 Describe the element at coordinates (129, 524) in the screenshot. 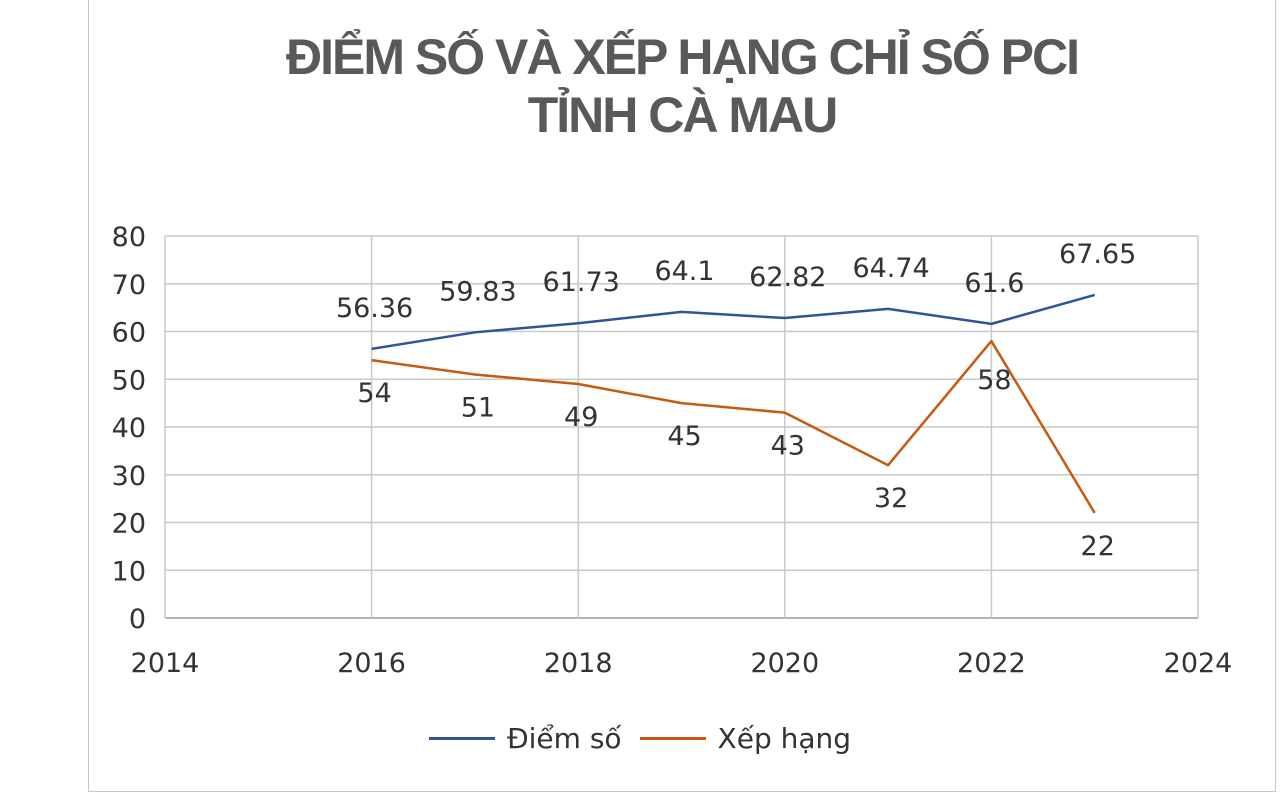

I see `y-tick-label: 20` at that location.